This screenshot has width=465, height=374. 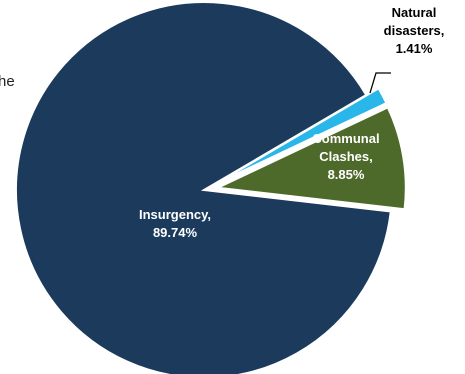 I want to click on slice-label-communal-clashes: Communal Clashes, 8.85%, so click(x=345, y=156).